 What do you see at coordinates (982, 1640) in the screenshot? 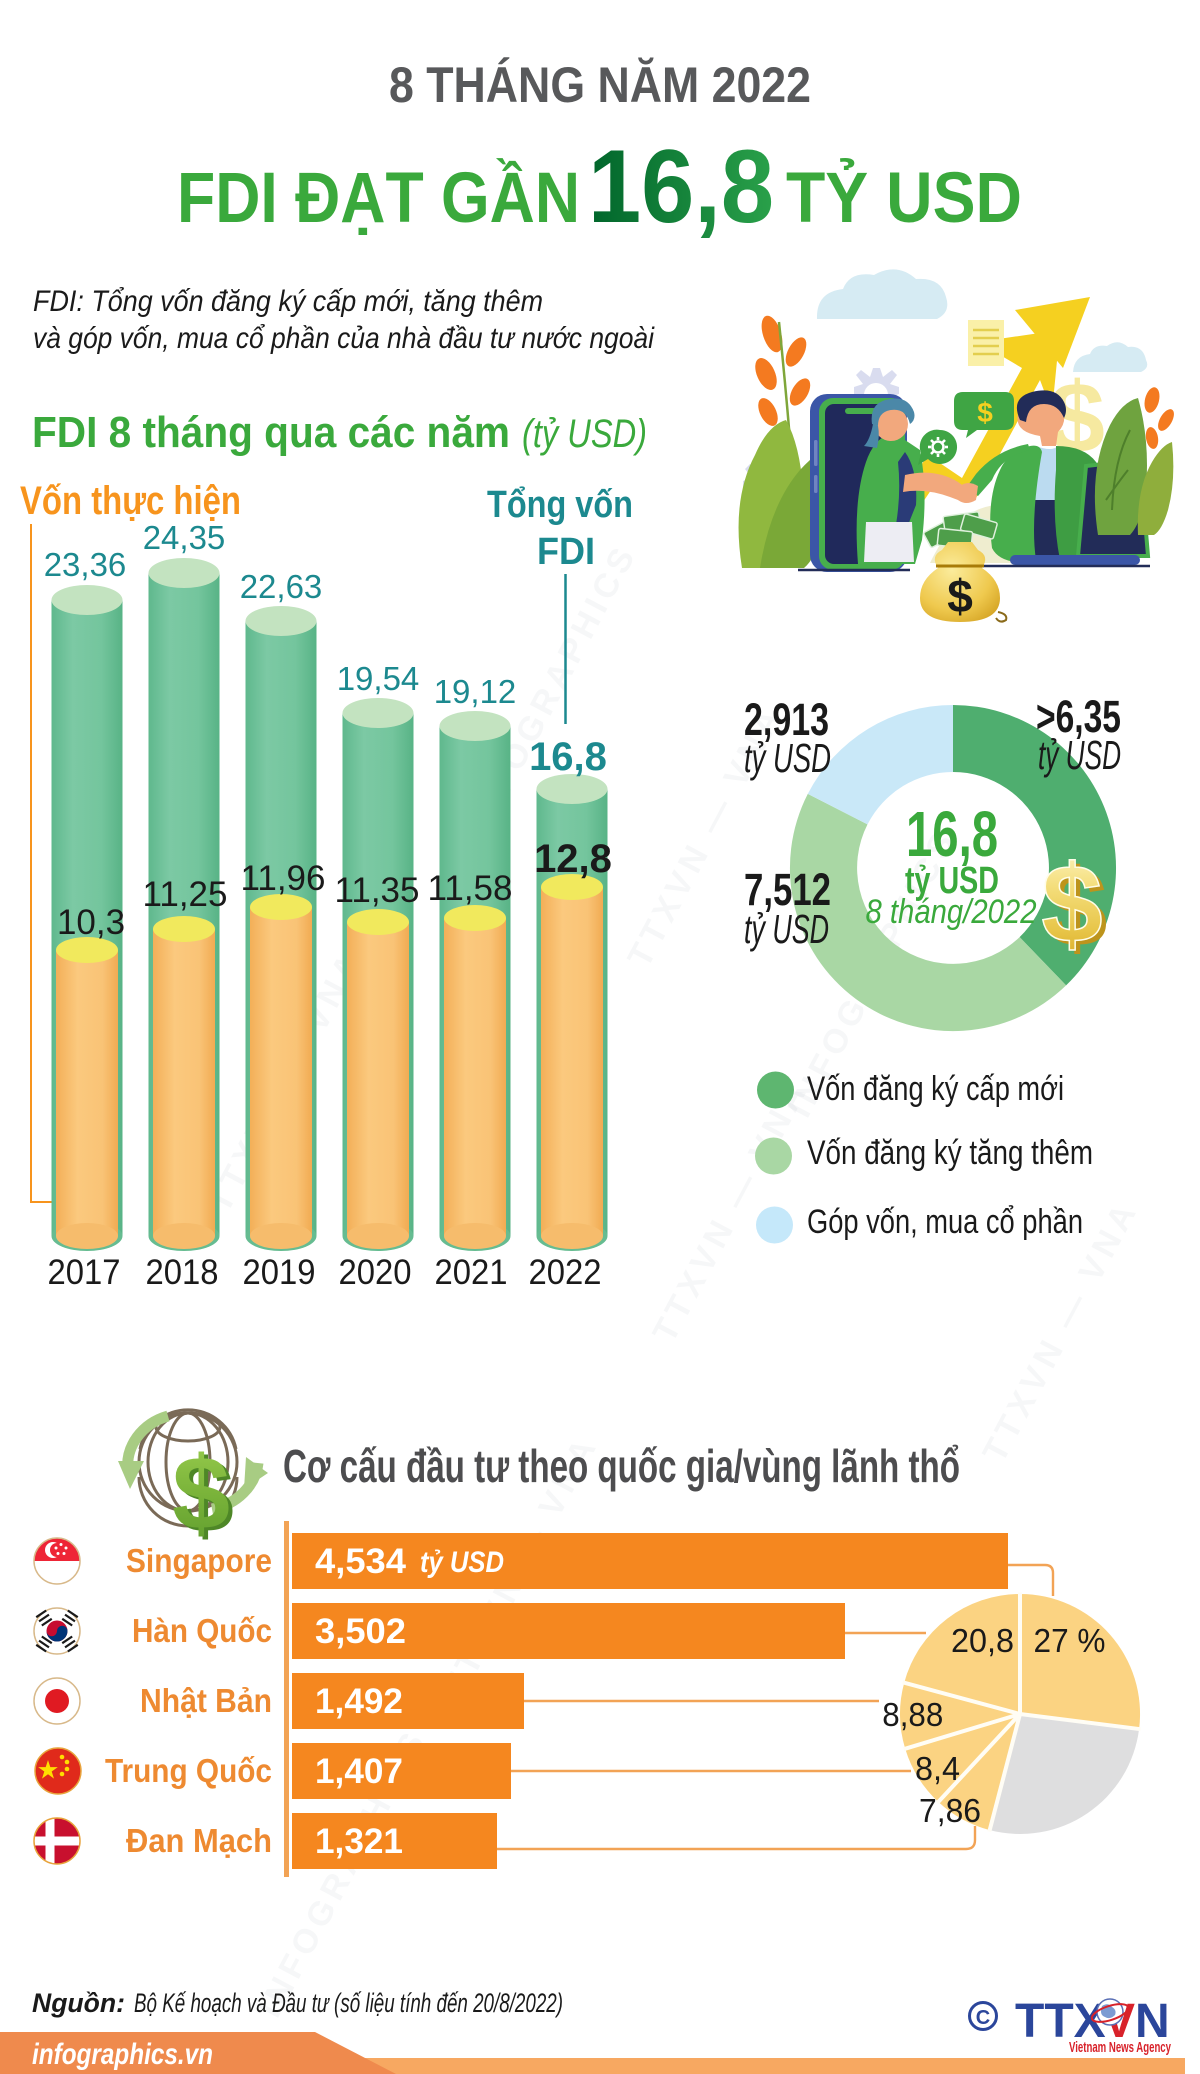
I see `svg-text: 20,8` at bounding box center [982, 1640].